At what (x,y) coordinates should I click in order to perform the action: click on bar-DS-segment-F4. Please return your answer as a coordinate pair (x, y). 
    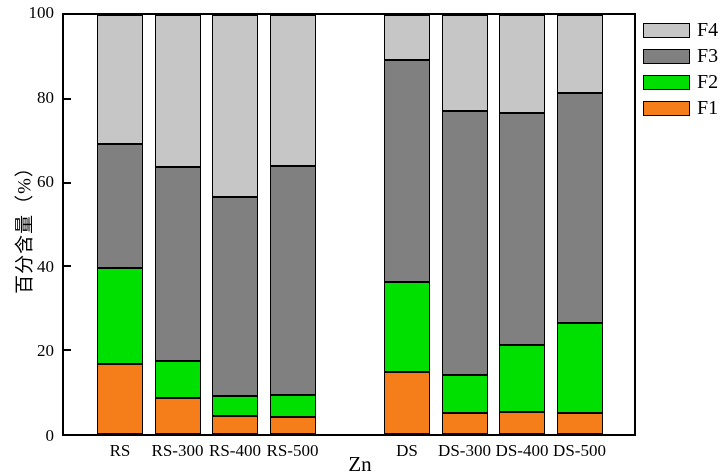
    Looking at the image, I should click on (407, 38).